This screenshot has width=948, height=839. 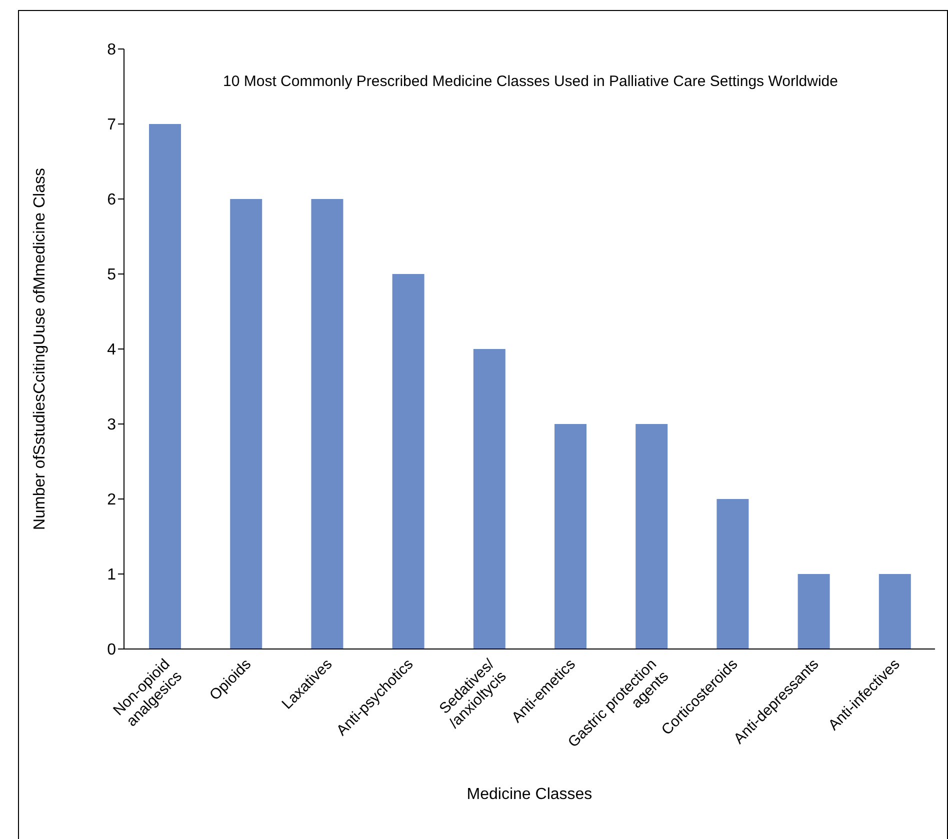 What do you see at coordinates (530, 81) in the screenshot?
I see `text: 10 Most Commonly Prescribed Medicine Classes Used in Palliative Care Settings Worldwide` at bounding box center [530, 81].